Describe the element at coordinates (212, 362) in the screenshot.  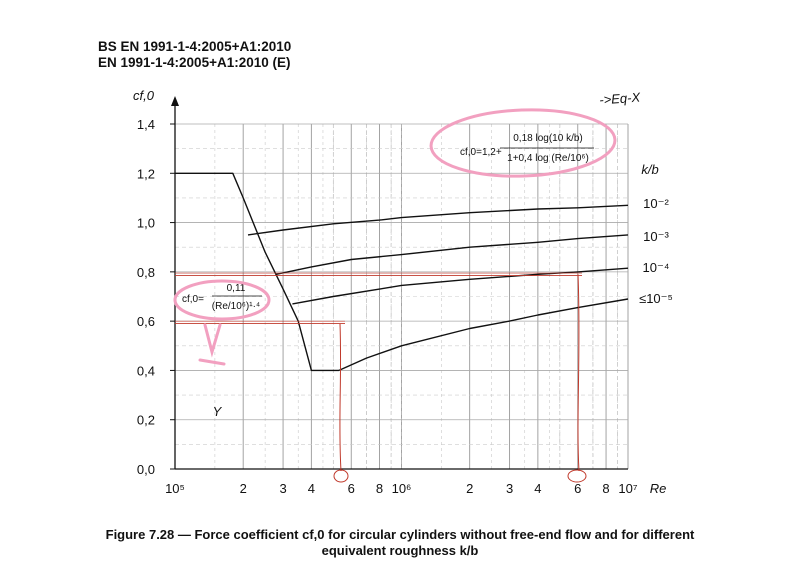
I see `pink-arrow-tail` at that location.